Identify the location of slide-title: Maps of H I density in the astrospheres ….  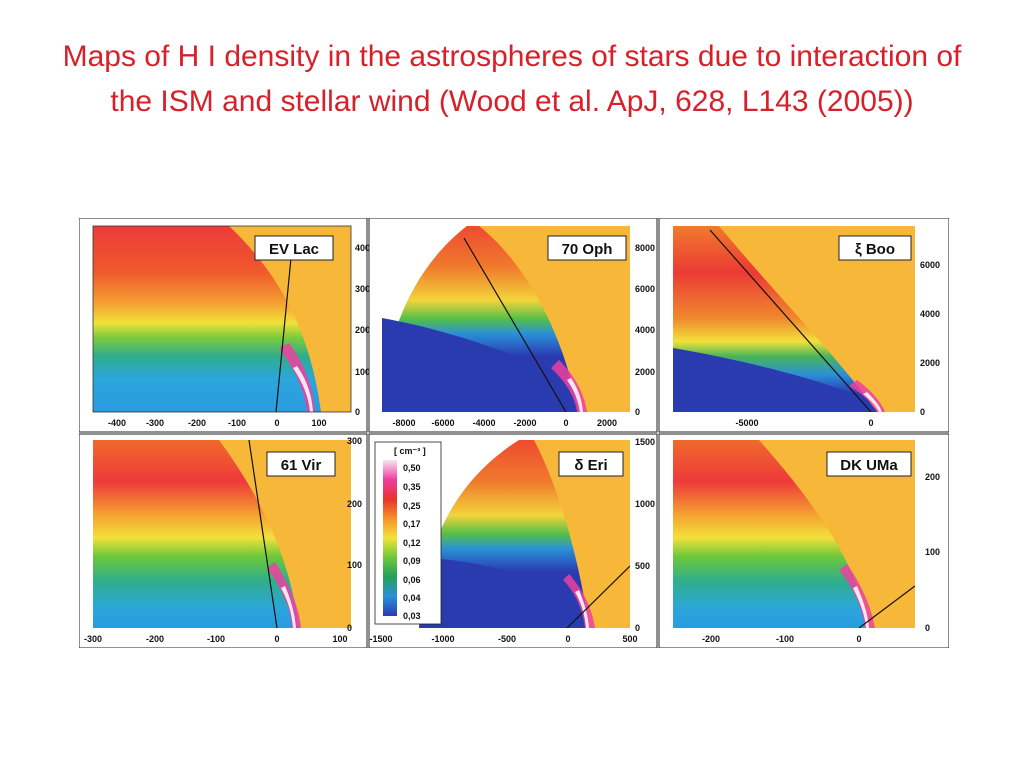
(512, 79).